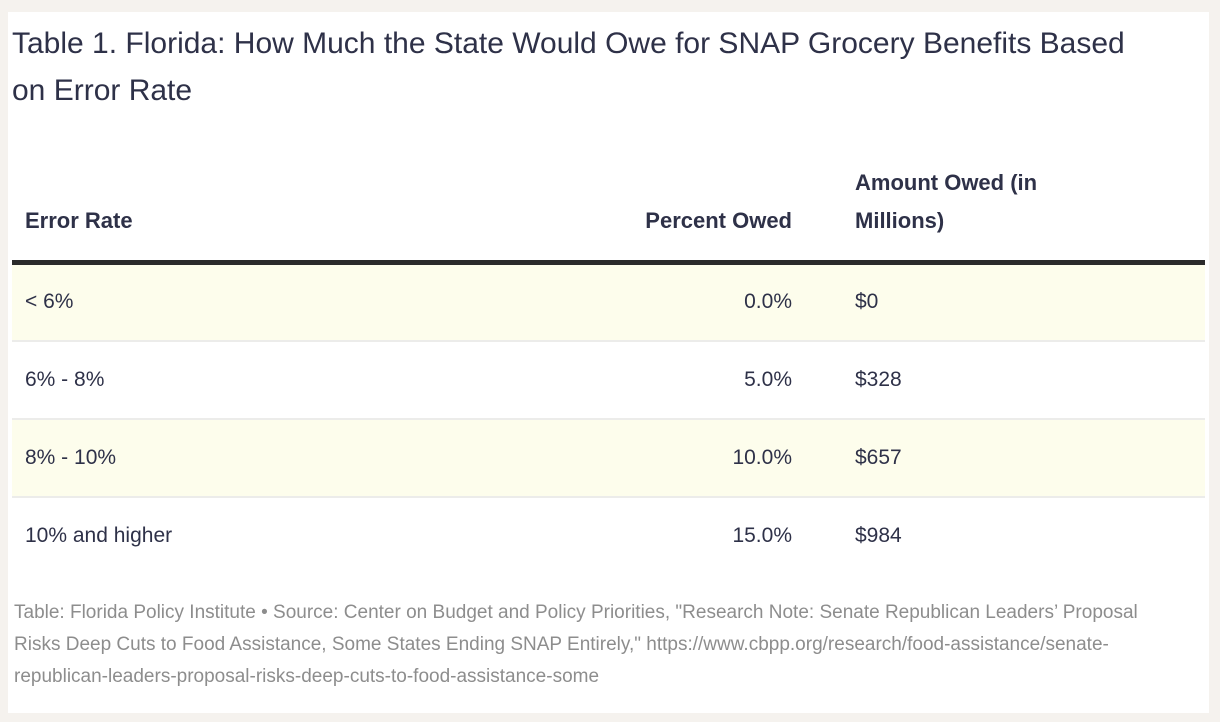 Image resolution: width=1220 pixels, height=722 pixels. I want to click on cell-amount-owed: $0, so click(867, 302).